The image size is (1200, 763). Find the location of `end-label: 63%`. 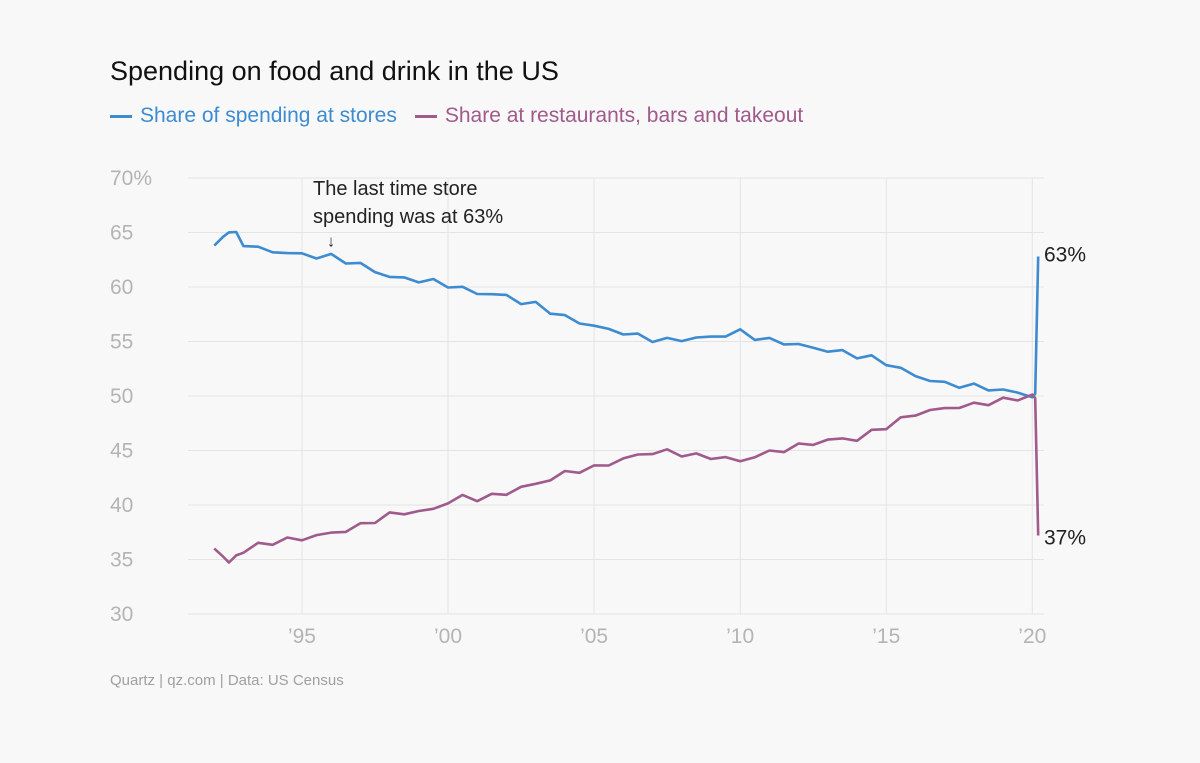

end-label: 63% is located at coordinates (1065, 254).